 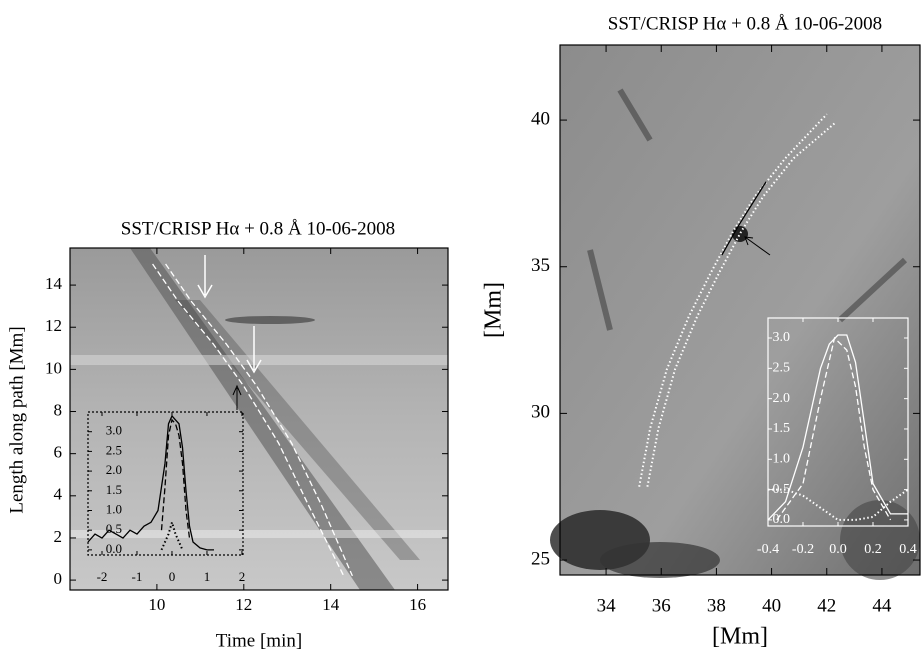 What do you see at coordinates (58, 578) in the screenshot?
I see `y-tick-label: 0` at bounding box center [58, 578].